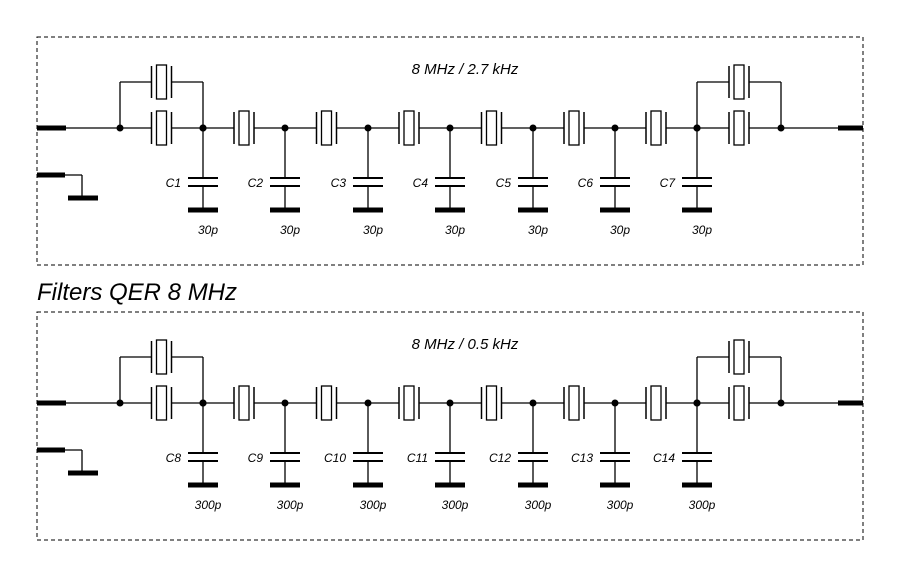  I want to click on capacitor-name: C8, so click(174, 458).